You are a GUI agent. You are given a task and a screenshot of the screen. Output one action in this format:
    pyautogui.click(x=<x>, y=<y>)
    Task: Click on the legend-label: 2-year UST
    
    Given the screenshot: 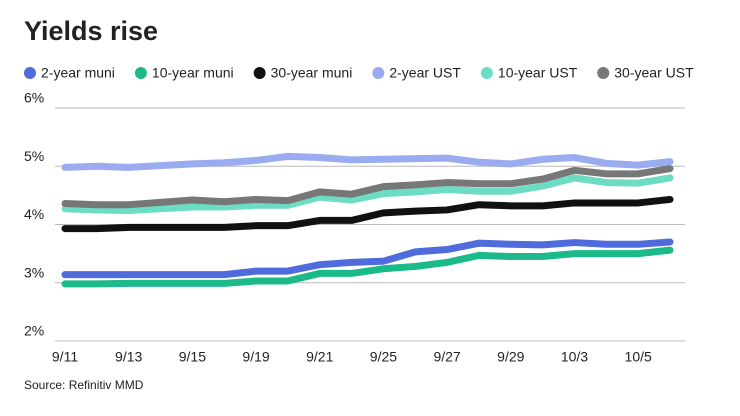 What is the action you would take?
    pyautogui.click(x=425, y=73)
    